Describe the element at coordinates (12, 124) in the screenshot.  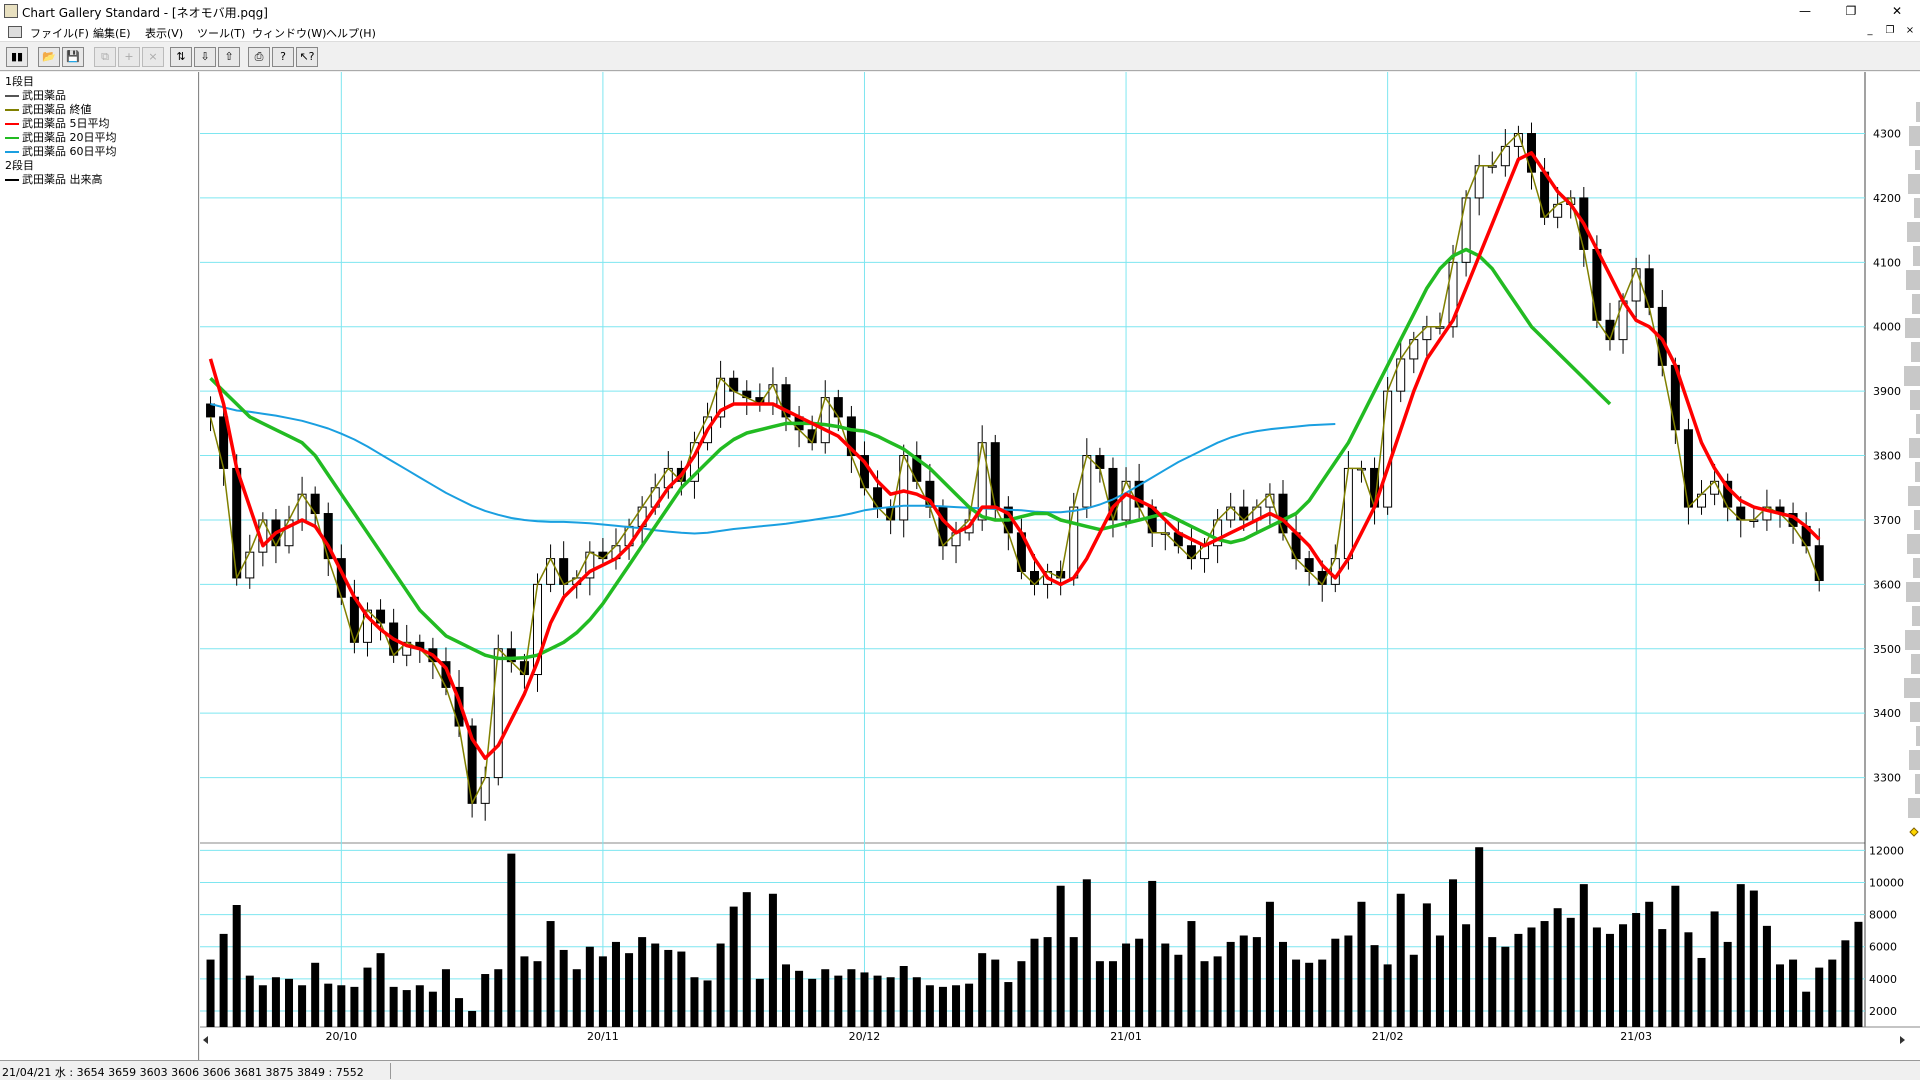
I see `legend-swatch` at that location.